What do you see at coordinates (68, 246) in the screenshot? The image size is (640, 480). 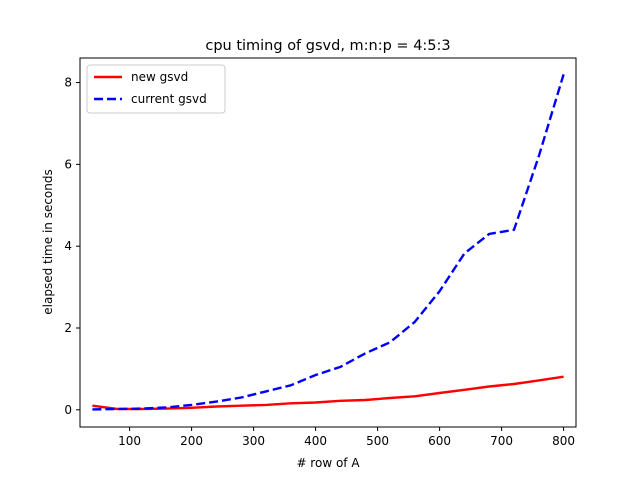 I see `y-tick-label: 4` at bounding box center [68, 246].